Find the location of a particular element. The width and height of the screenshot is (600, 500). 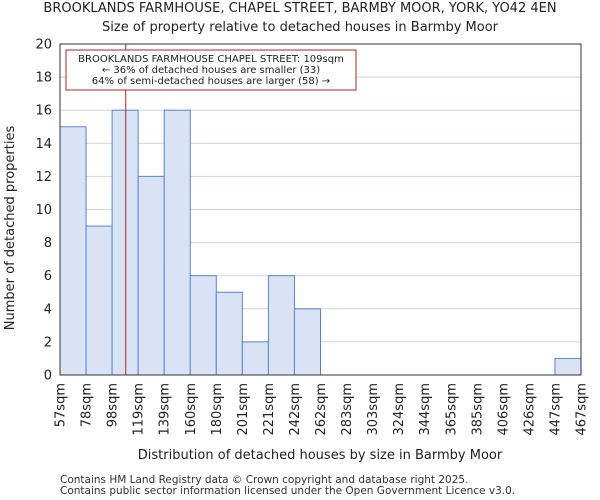

bar-221sqm is located at coordinates (281, 325).